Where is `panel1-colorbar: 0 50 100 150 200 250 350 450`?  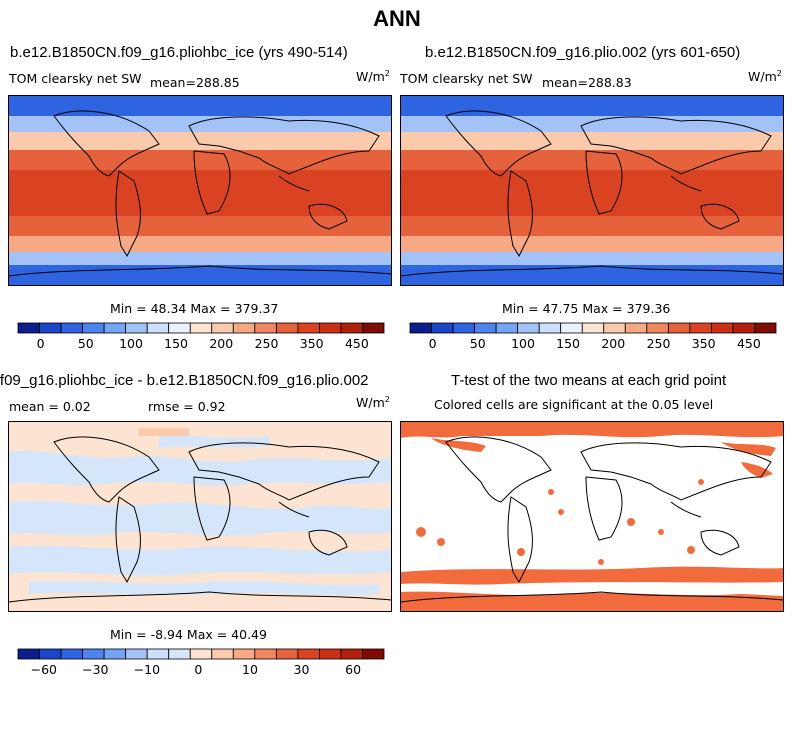 panel1-colorbar: 0 50 100 150 200 250 350 450 is located at coordinates (201, 338).